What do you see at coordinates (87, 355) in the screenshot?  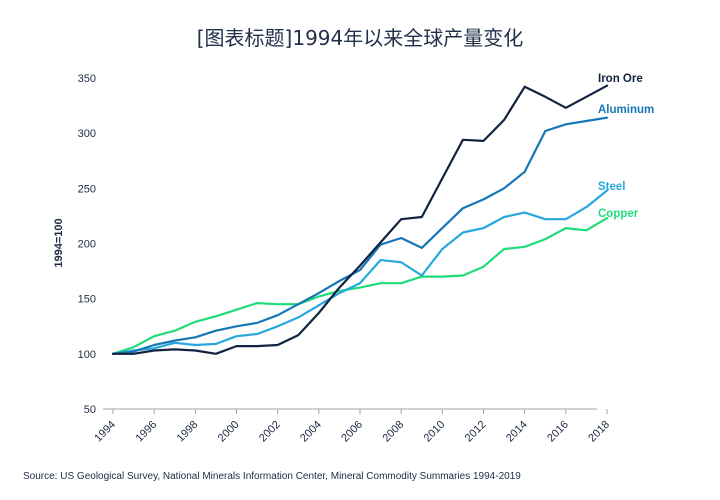 I see `y-tick-label: 100` at bounding box center [87, 355].